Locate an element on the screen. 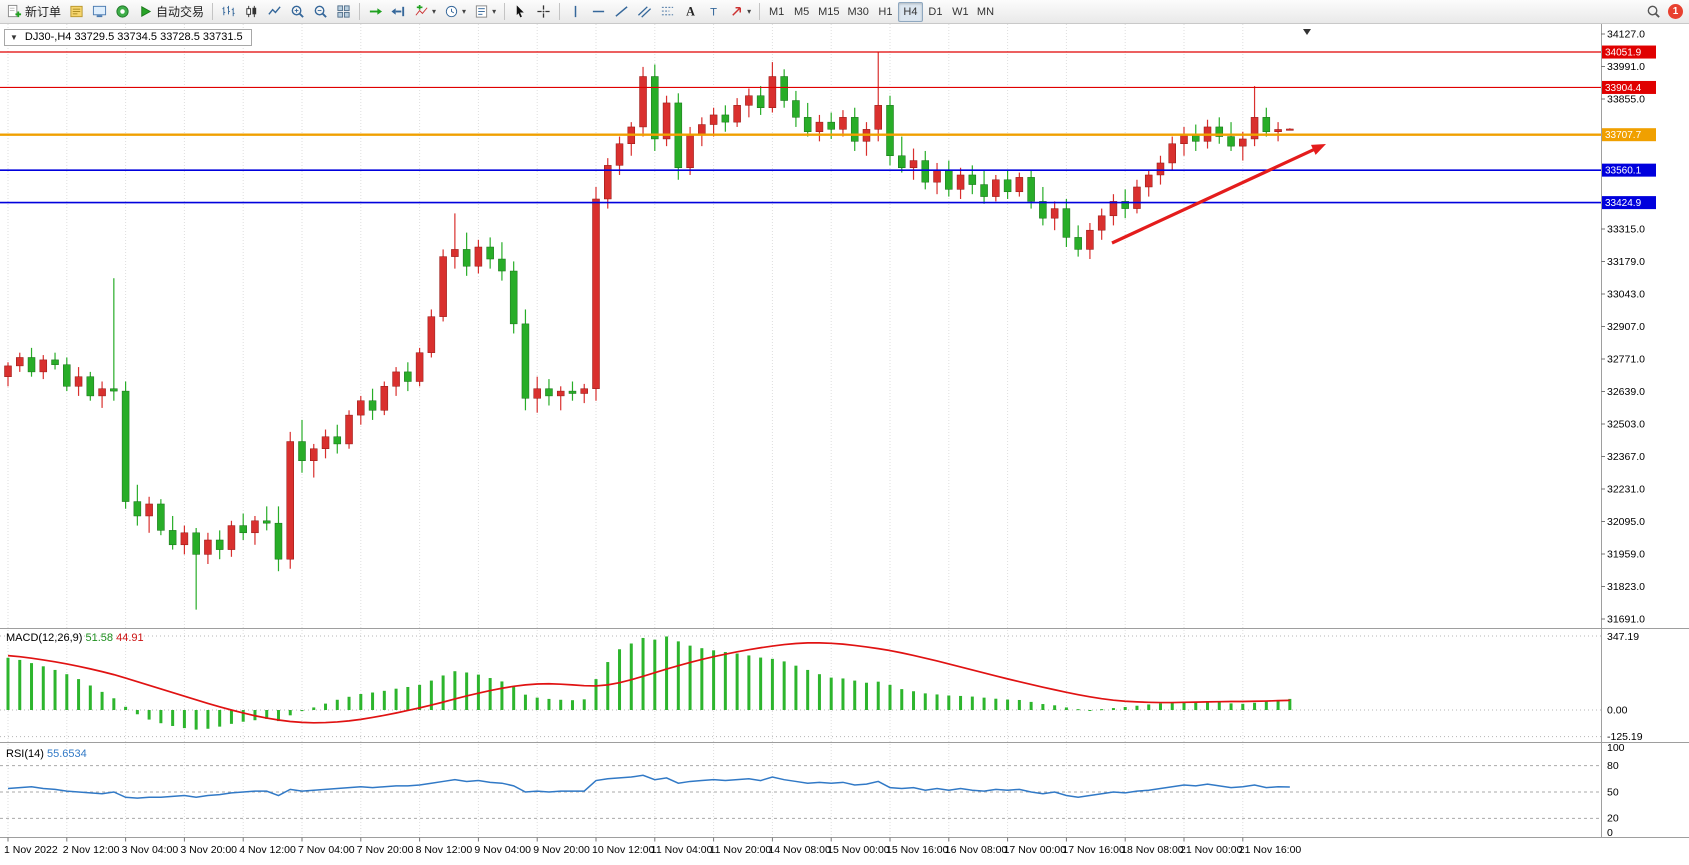 The image size is (1689, 865). svg-text: 33315.0 is located at coordinates (1626, 230).